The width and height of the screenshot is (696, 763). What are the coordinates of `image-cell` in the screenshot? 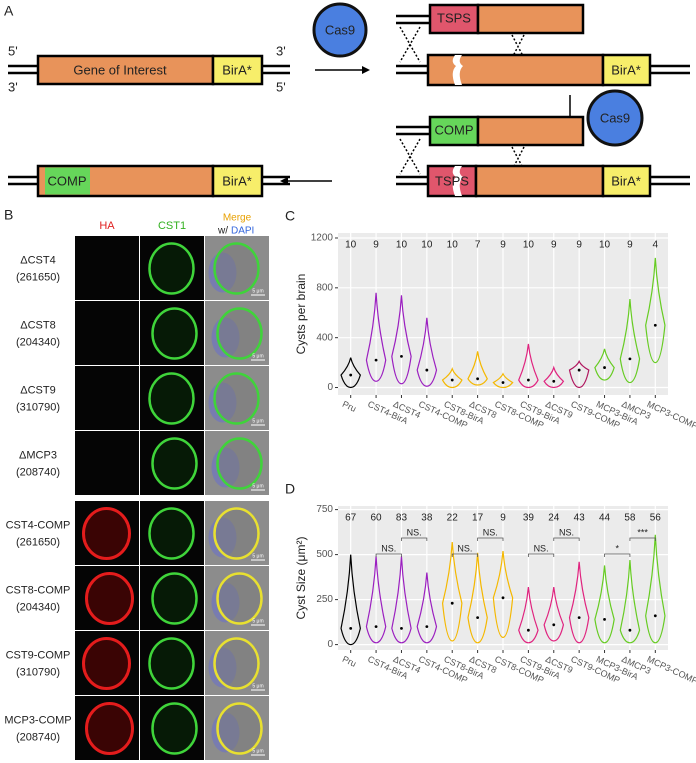 It's located at (107, 463).